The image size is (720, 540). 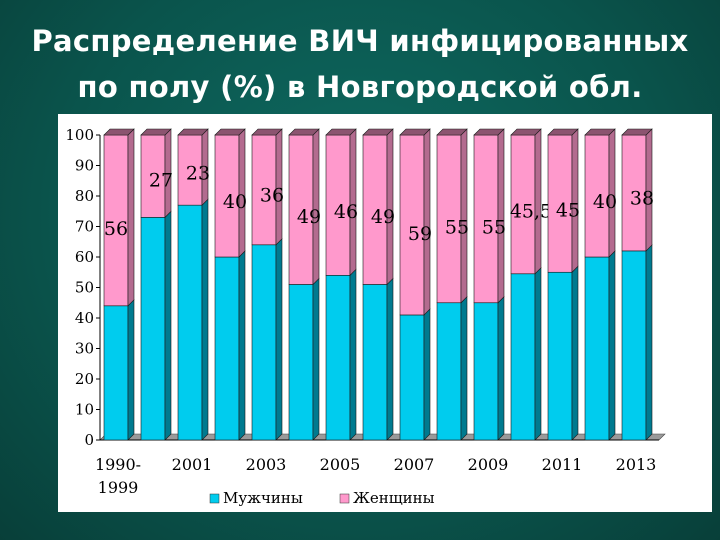 I want to click on y-tick-label: 70, so click(x=84, y=227).